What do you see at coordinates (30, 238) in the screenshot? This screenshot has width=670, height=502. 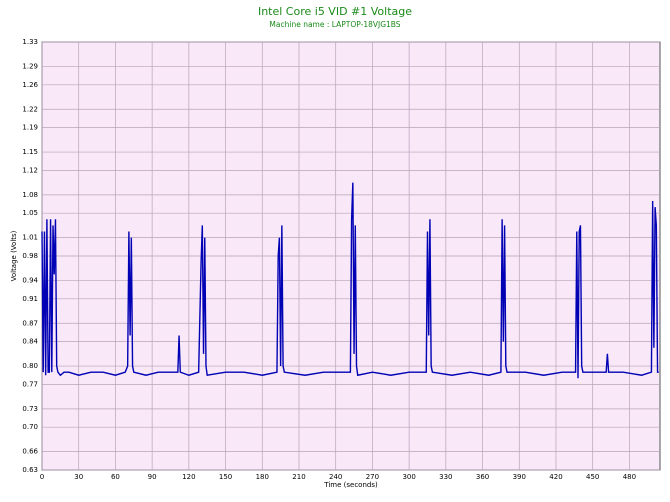 I see `y-tick-label: 1.01` at bounding box center [30, 238].